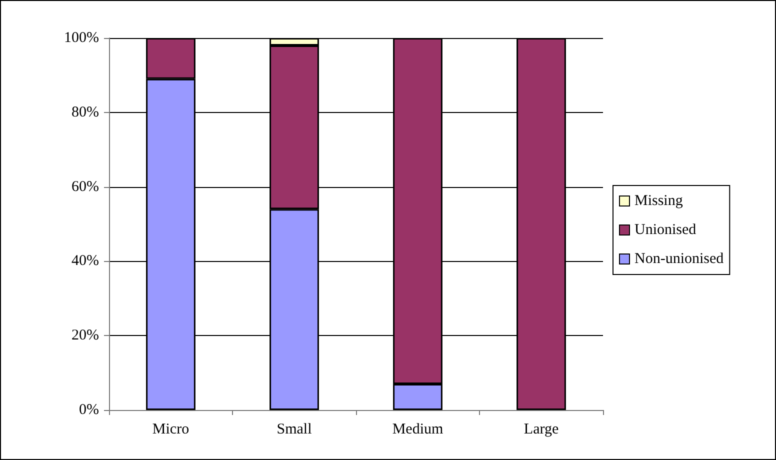 The width and height of the screenshot is (776, 460). What do you see at coordinates (418, 430) in the screenshot?
I see `x-tick-label: Medium` at bounding box center [418, 430].